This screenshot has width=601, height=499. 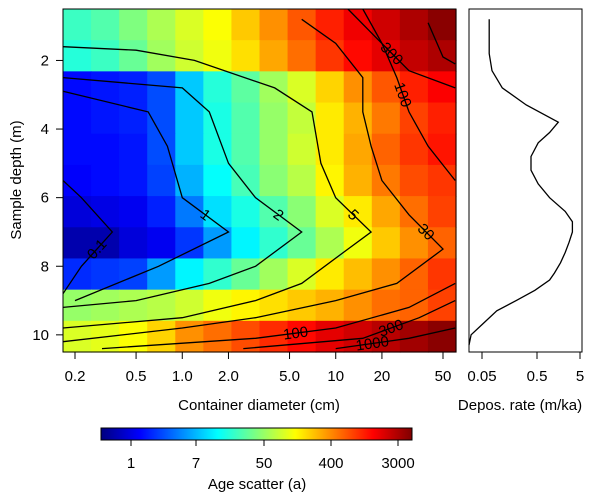 I want to click on colorbar-ticks: 1 7 50 400 3000, so click(x=271, y=456).